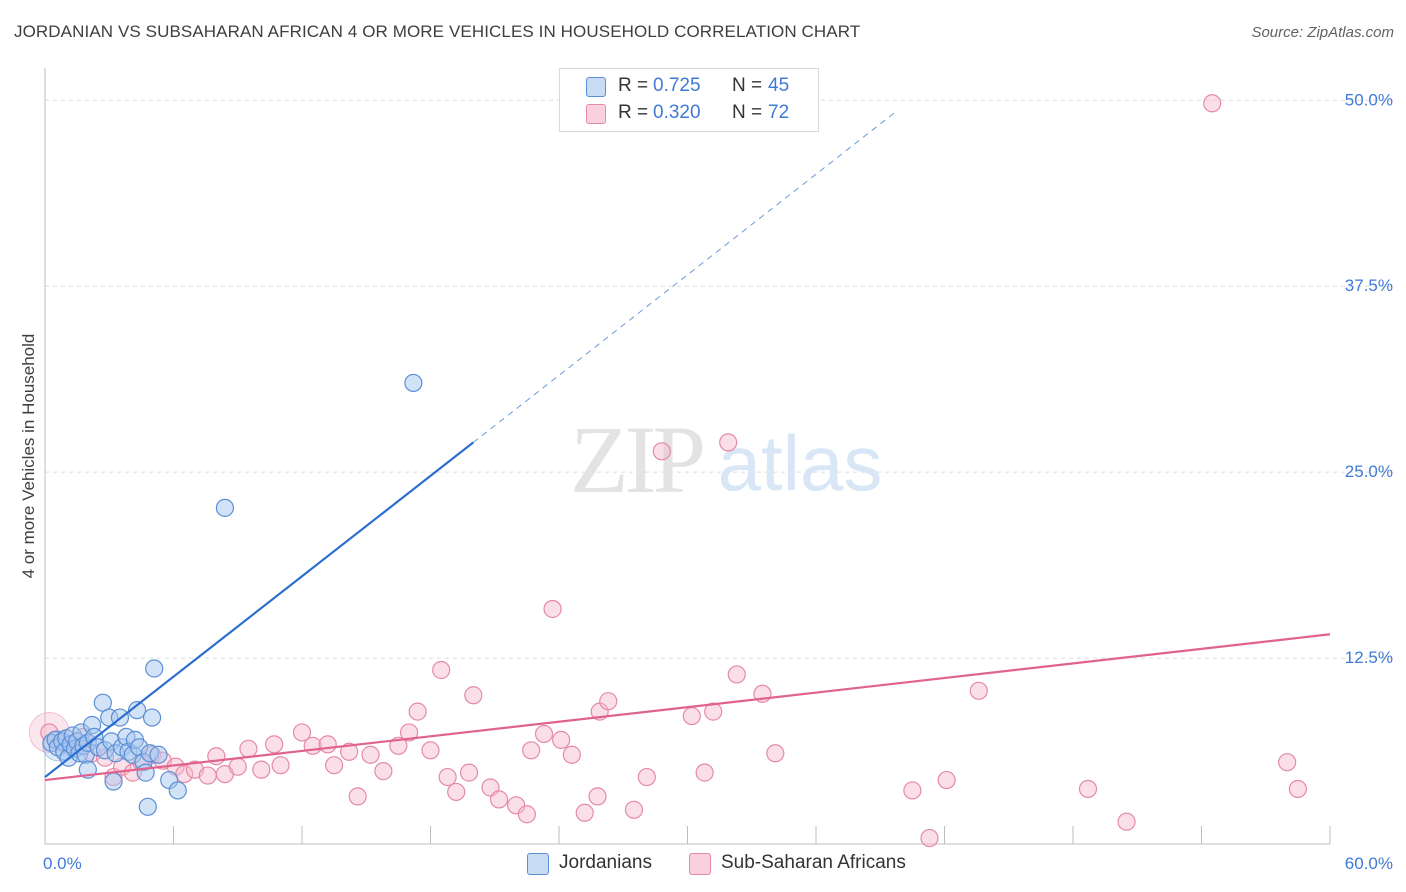  Describe the element at coordinates (62, 863) in the screenshot. I see `x-tick-label: 0.0%` at that location.